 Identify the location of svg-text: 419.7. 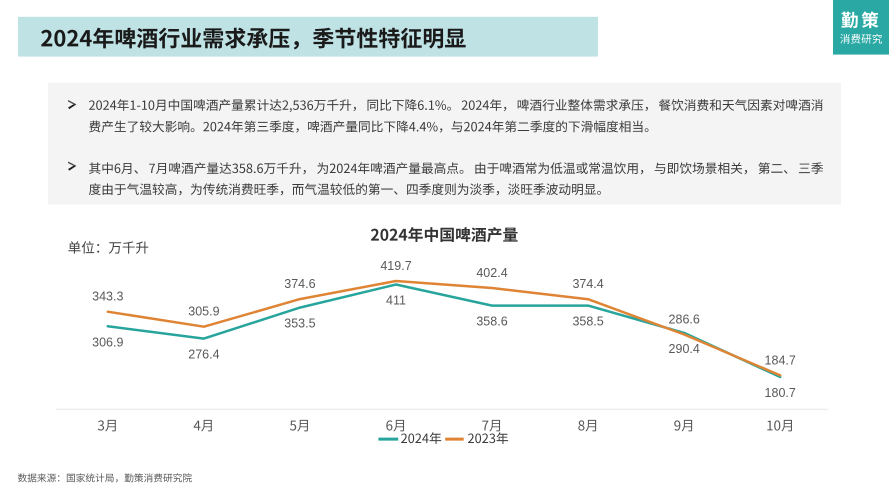
(395, 266).